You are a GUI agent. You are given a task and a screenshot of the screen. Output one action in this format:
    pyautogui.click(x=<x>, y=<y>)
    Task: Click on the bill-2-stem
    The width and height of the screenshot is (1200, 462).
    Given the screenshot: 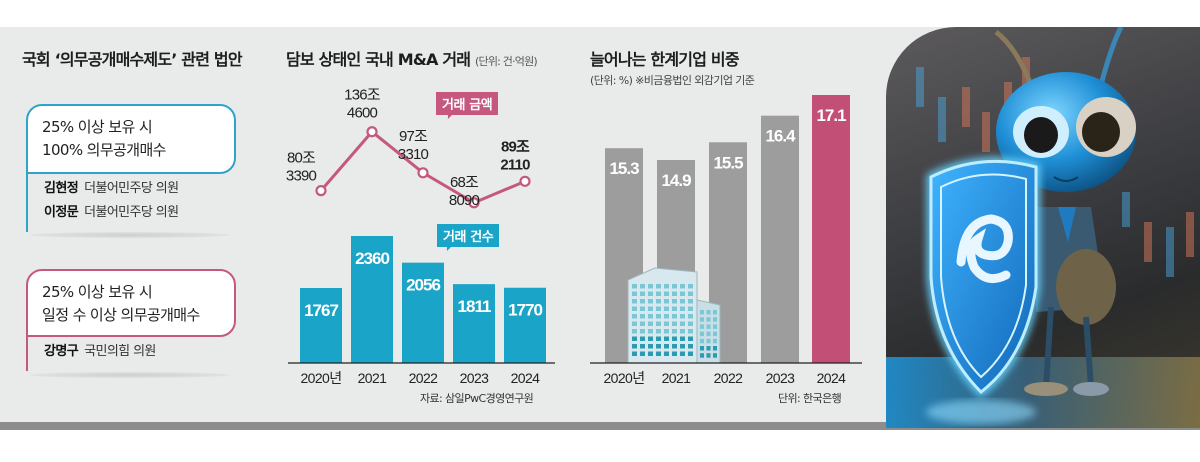 What is the action you would take?
    pyautogui.click(x=27, y=349)
    